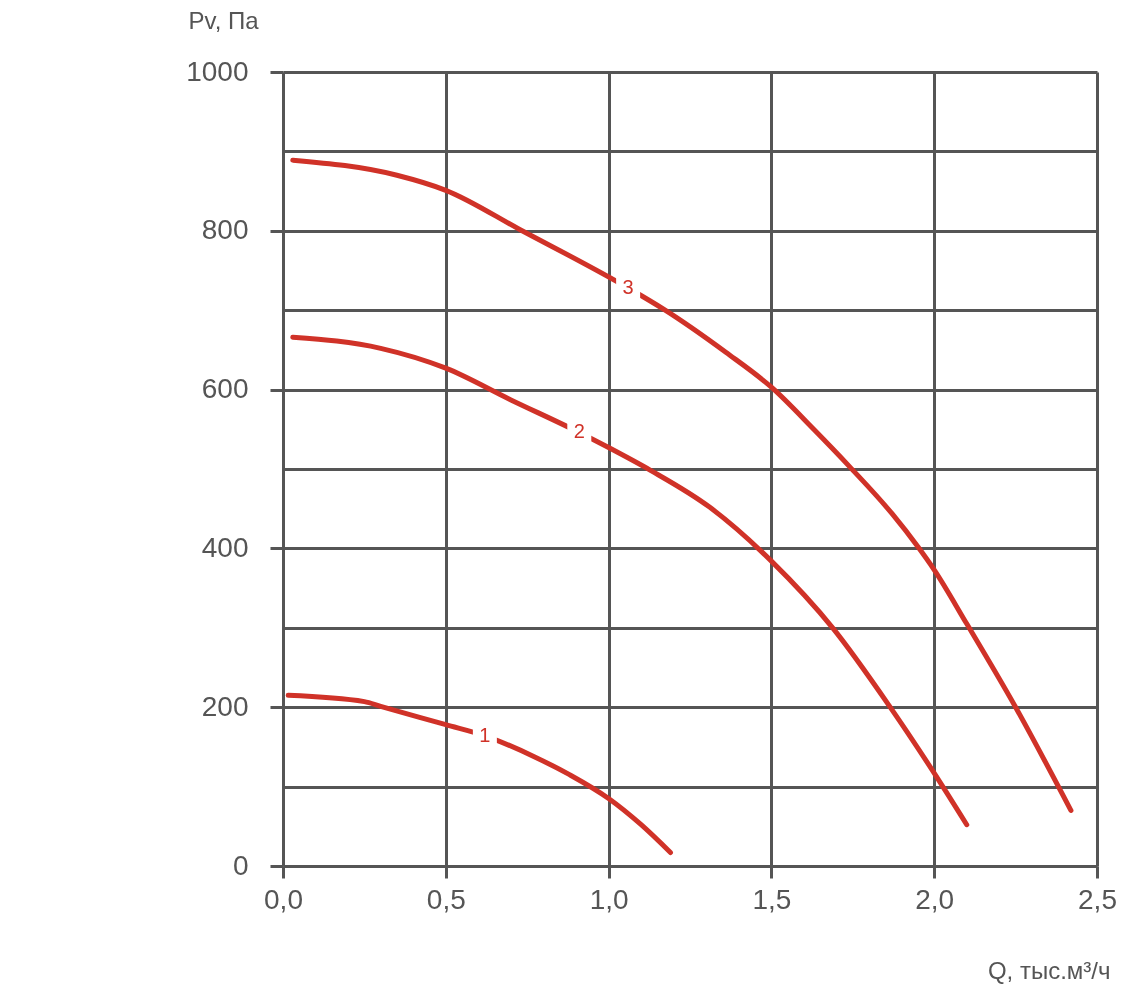  Describe the element at coordinates (225, 547) in the screenshot. I see `y-tick-label: 400` at that location.